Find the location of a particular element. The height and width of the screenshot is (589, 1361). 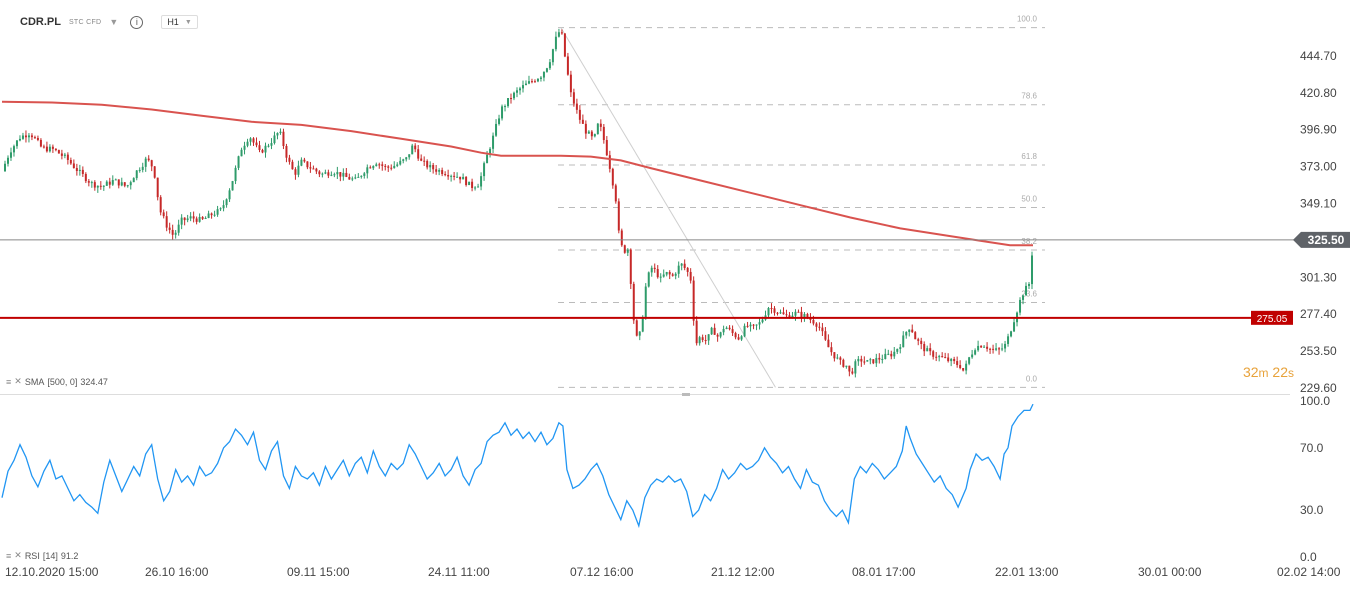

rsi-value: 91.2 is located at coordinates (69, 555).